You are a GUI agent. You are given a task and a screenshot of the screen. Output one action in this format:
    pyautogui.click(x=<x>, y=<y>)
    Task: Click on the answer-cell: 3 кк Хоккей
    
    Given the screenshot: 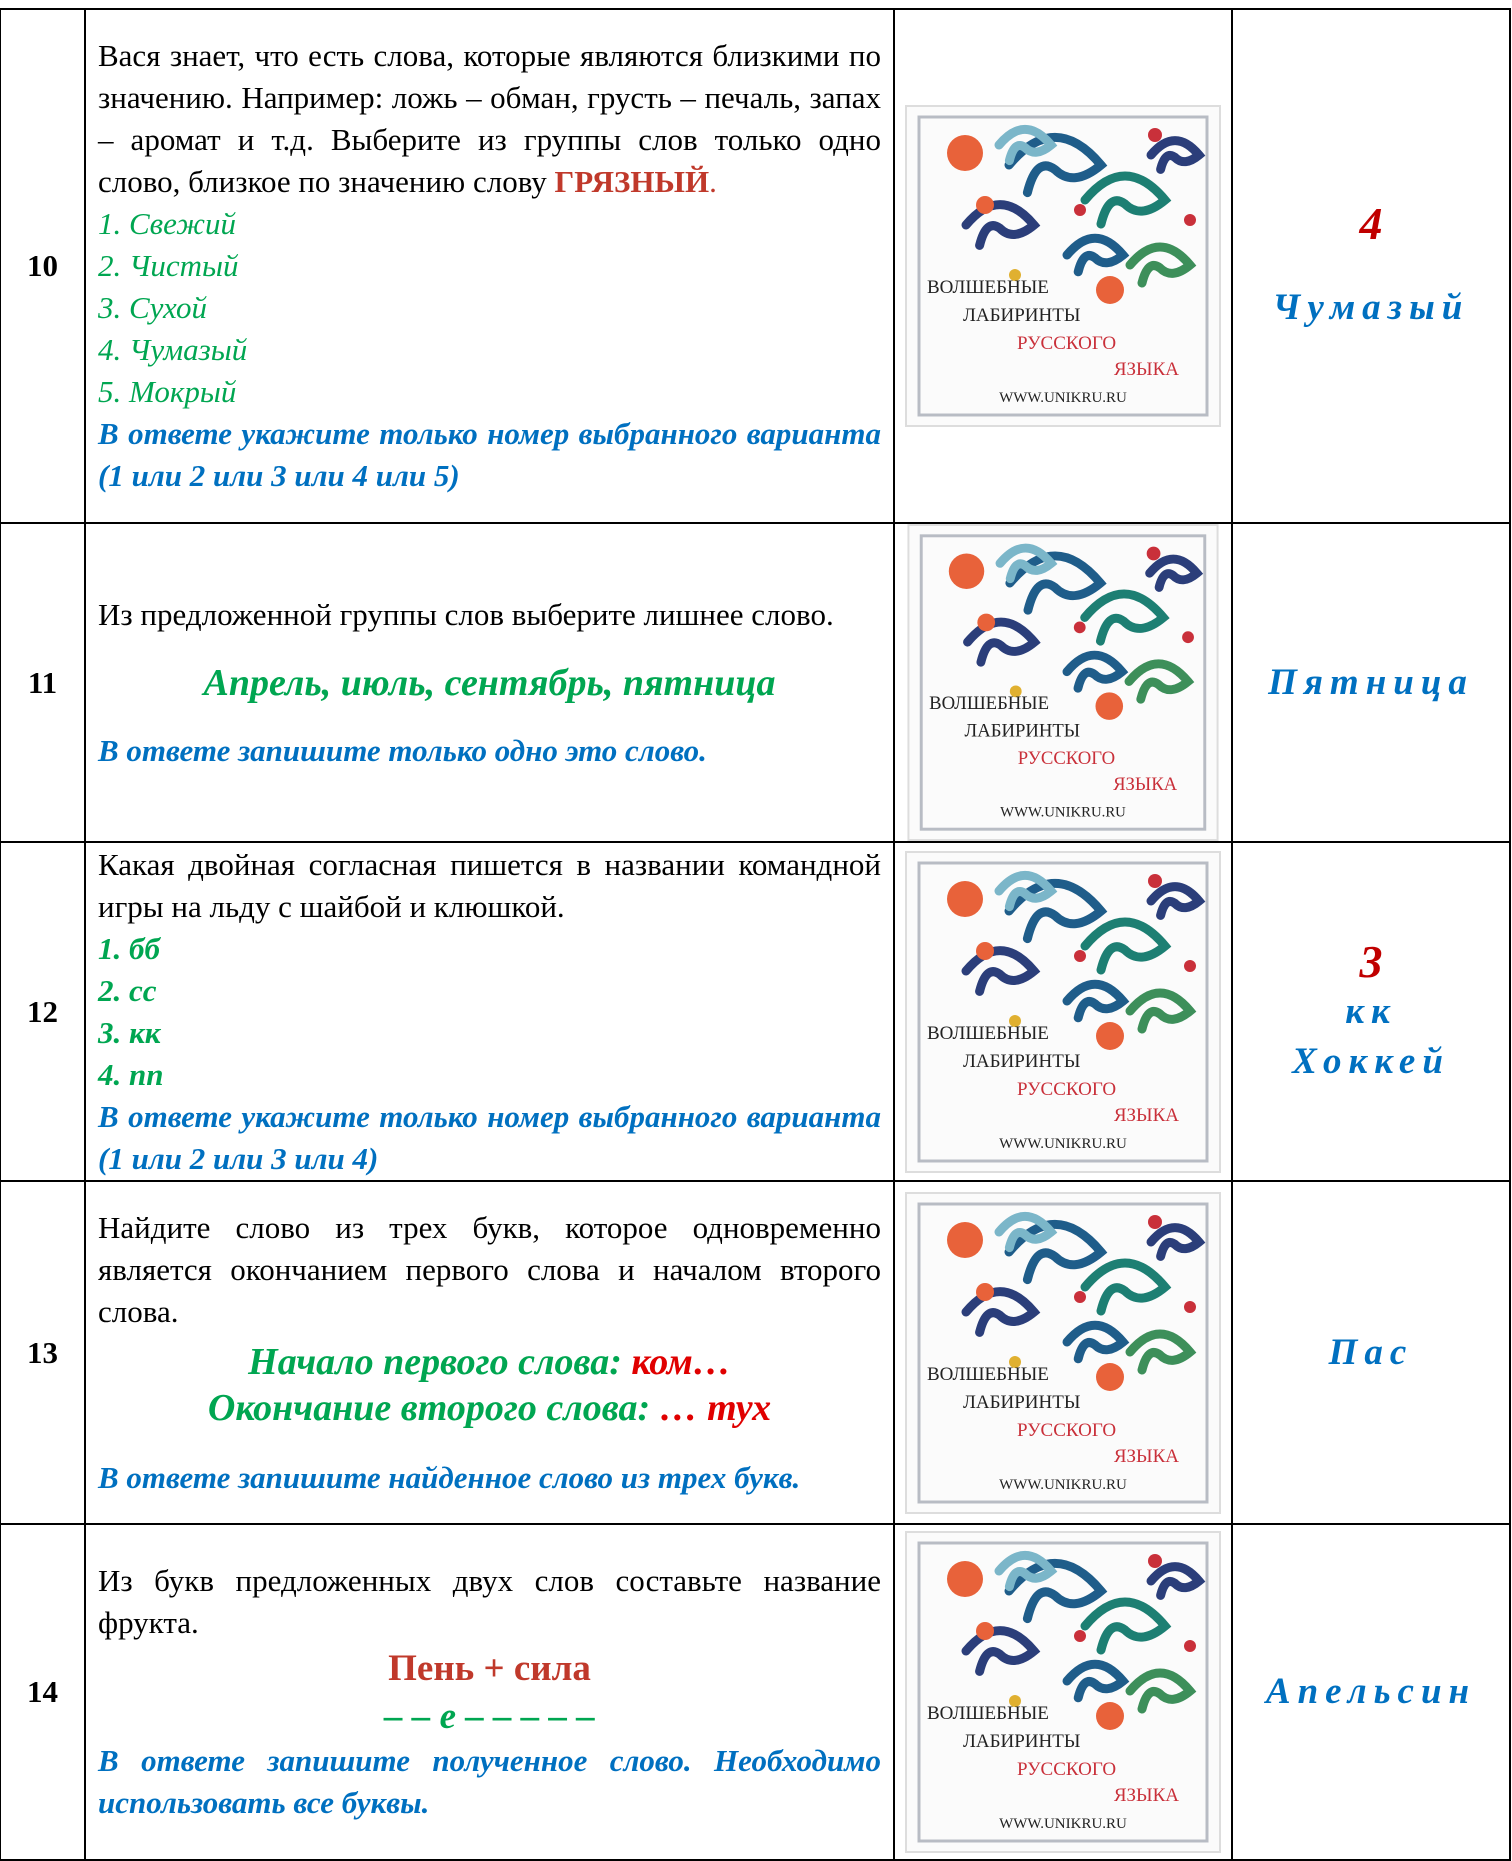 What is the action you would take?
    pyautogui.click(x=1371, y=1011)
    